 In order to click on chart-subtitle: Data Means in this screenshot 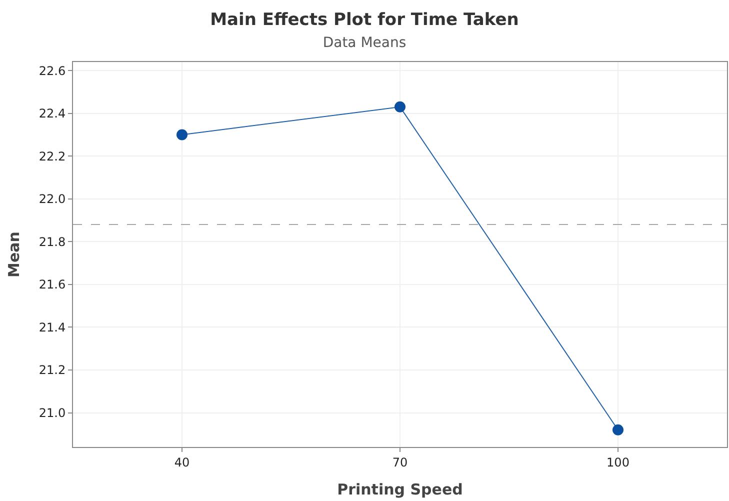, I will do `click(364, 43)`.